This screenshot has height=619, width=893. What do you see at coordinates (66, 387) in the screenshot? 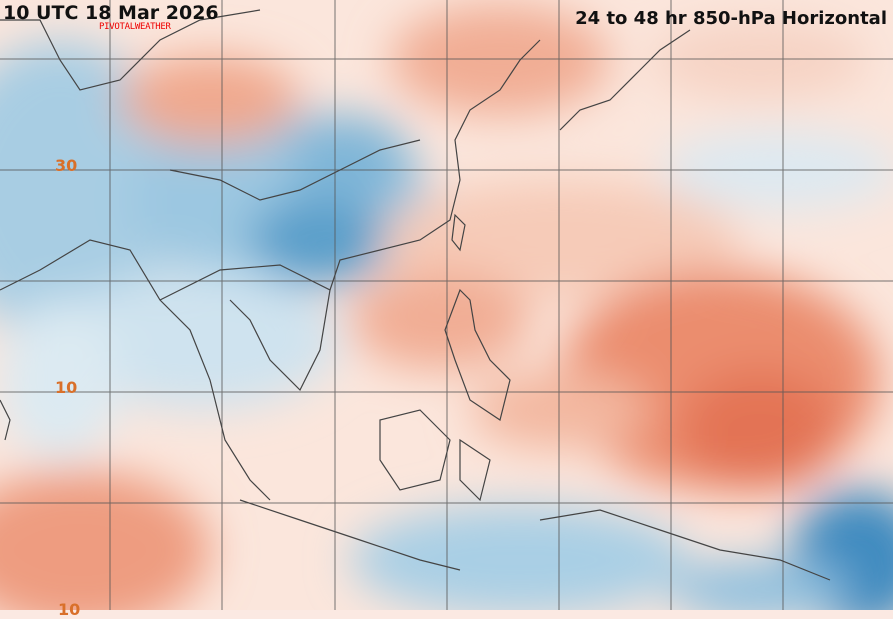
I see `latitude-label-10: 10` at bounding box center [66, 387].